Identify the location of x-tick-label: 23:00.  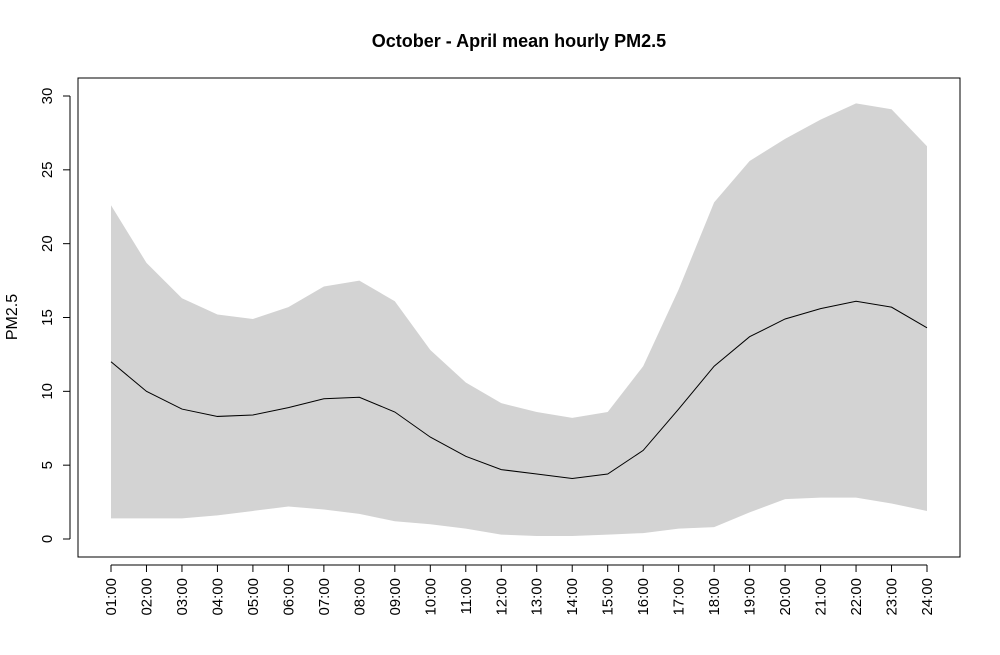
(892, 597).